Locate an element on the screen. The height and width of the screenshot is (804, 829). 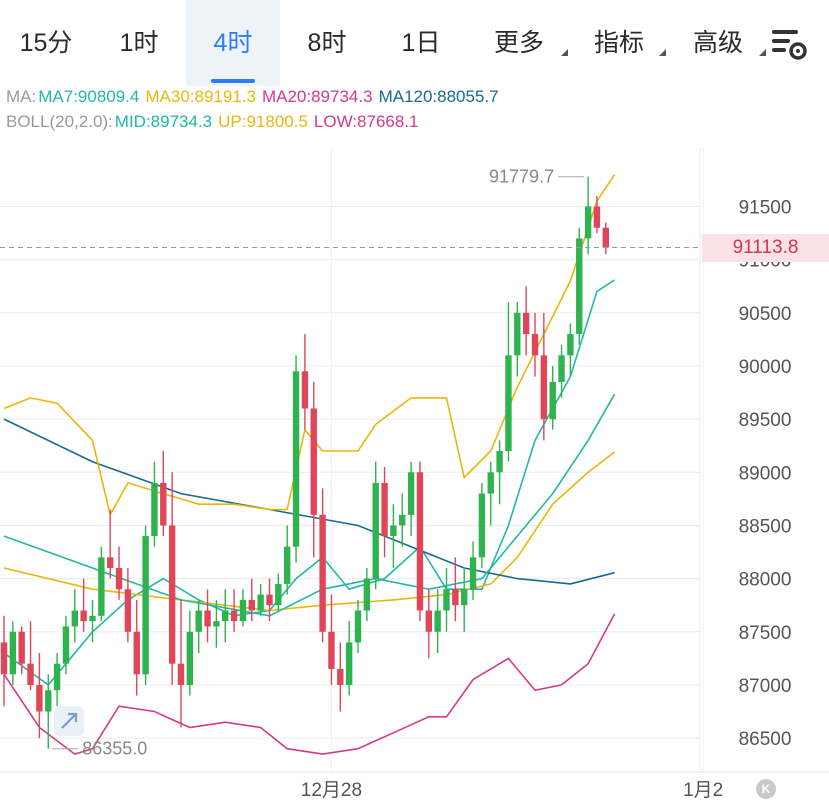
tab-5: 更多 is located at coordinates (519, 43).